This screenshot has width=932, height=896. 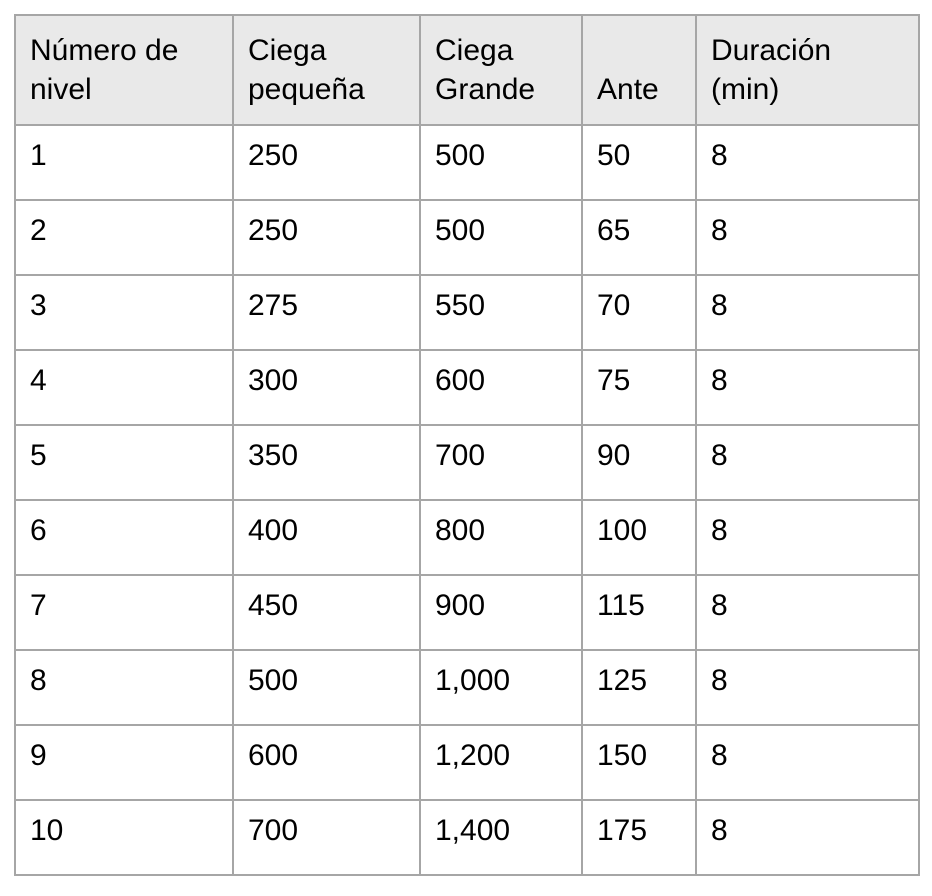 What do you see at coordinates (639, 612) in the screenshot?
I see `table-cell: 115` at bounding box center [639, 612].